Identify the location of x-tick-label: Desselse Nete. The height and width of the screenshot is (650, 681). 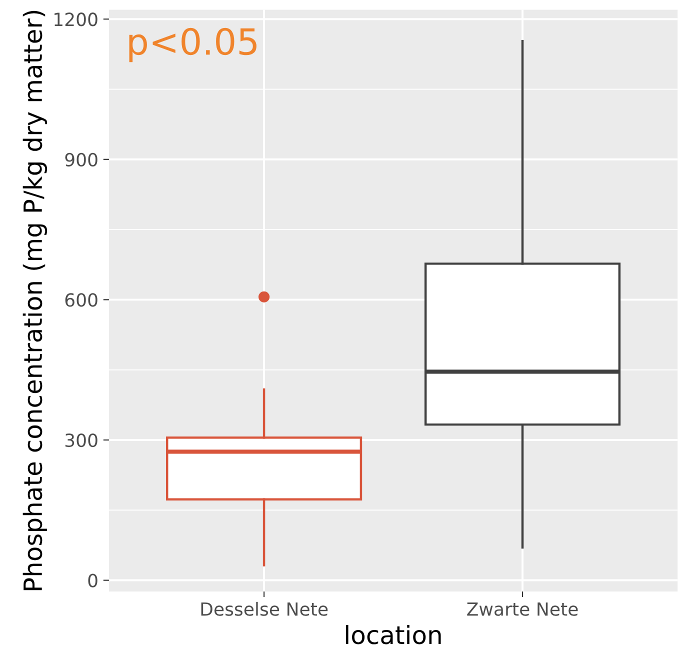
(264, 609).